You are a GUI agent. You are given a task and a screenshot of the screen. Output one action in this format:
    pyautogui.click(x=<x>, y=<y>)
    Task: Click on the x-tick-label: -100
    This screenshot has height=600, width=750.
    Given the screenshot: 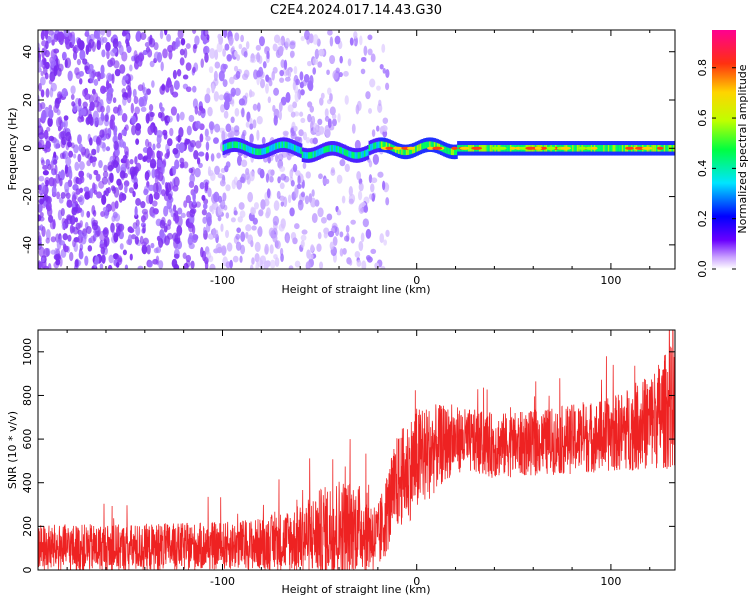 What is the action you would take?
    pyautogui.click(x=222, y=581)
    